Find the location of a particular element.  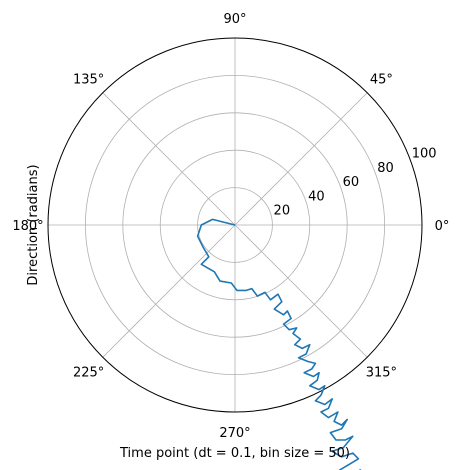

r-tick-label-20: 20 is located at coordinates (282, 211).